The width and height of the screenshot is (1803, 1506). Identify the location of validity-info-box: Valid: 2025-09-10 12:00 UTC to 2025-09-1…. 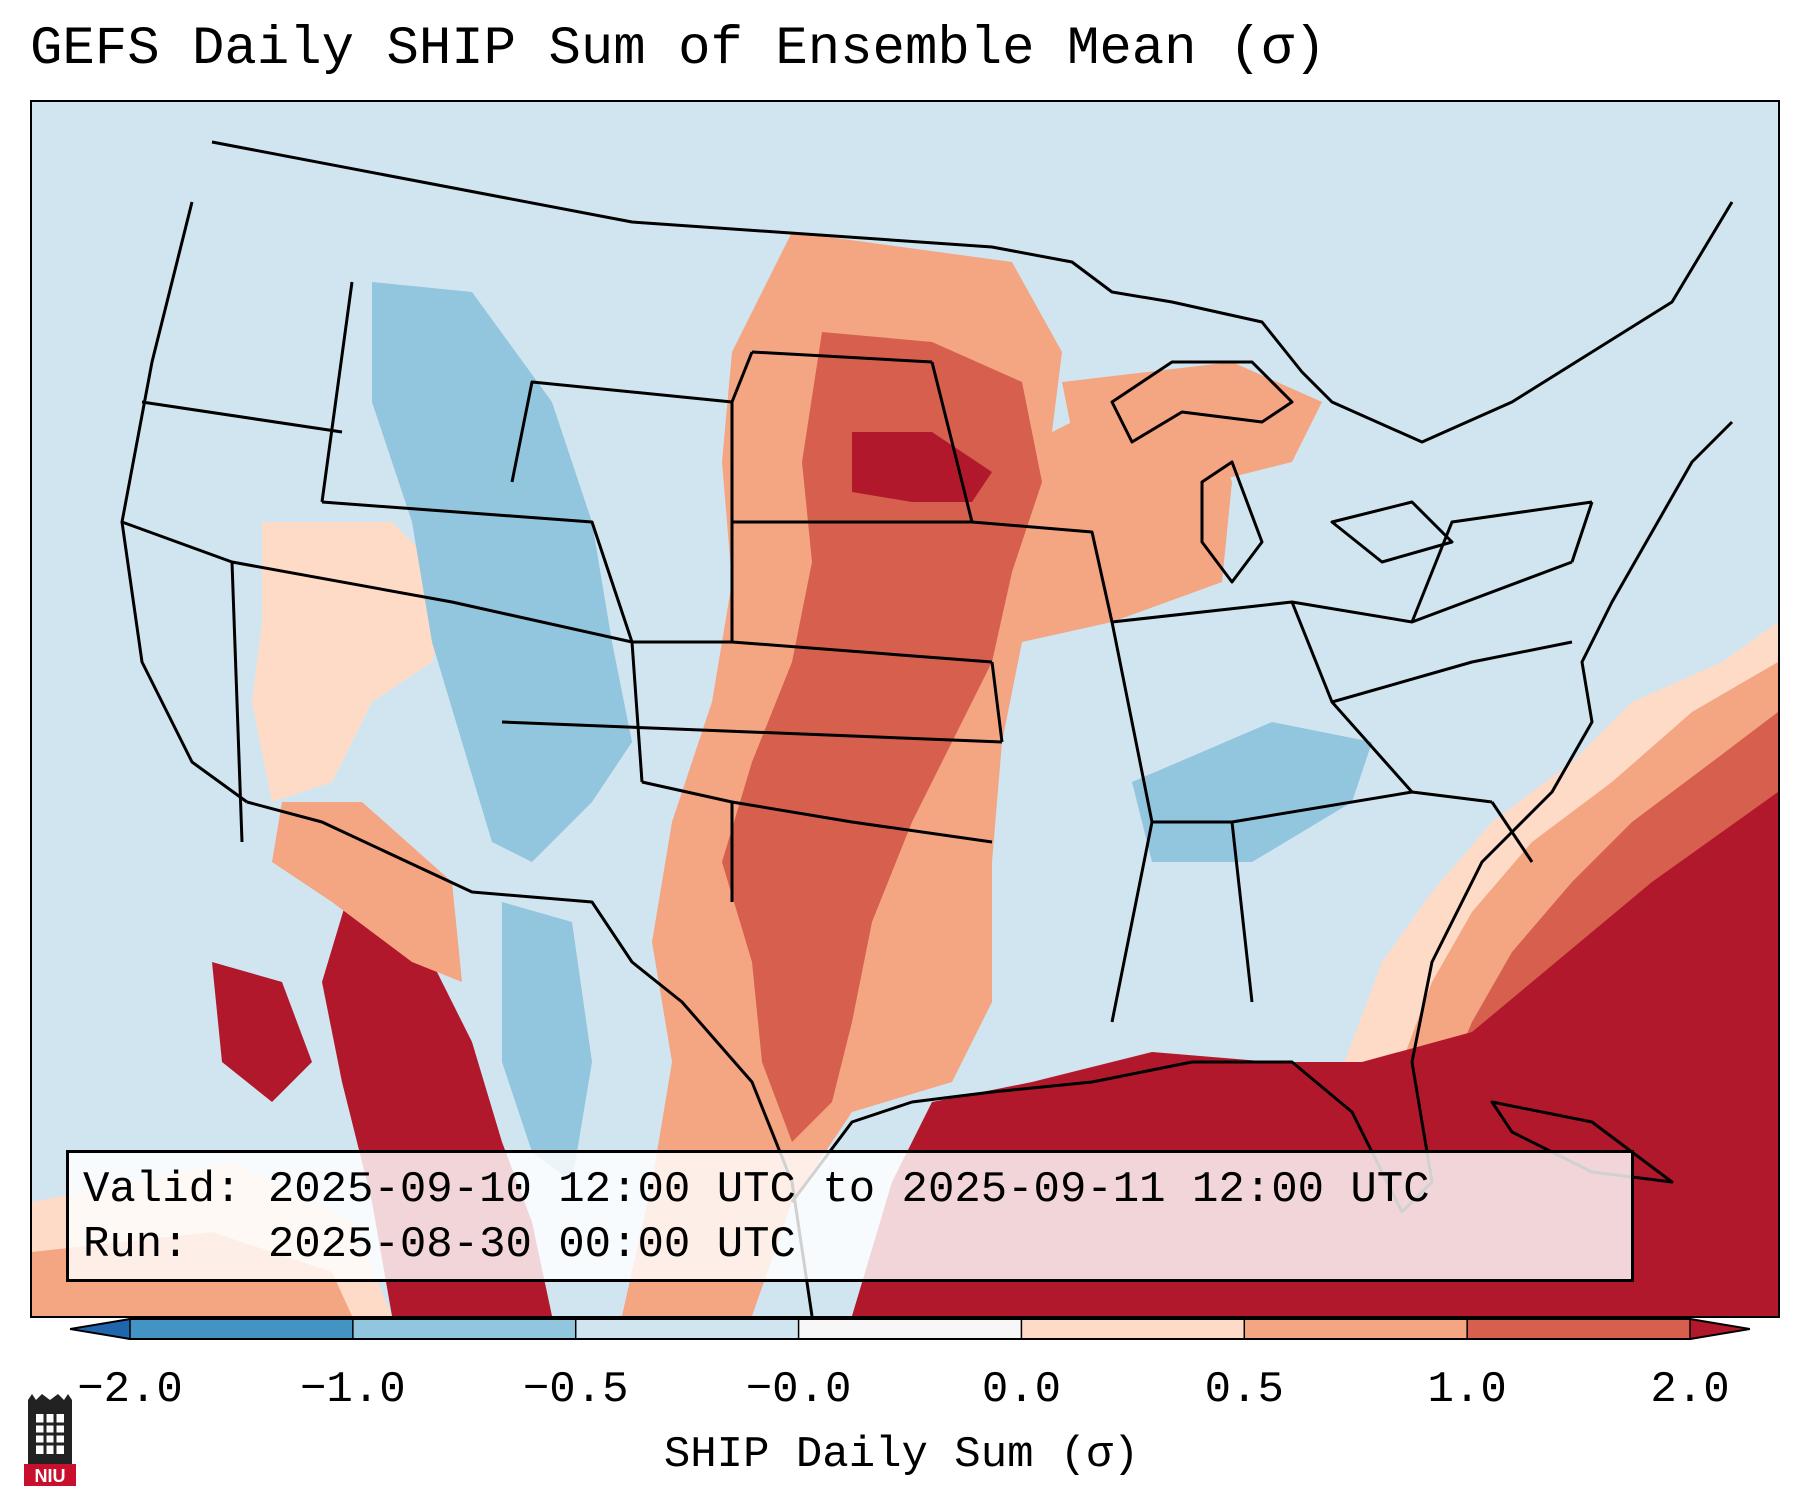
(850, 1216).